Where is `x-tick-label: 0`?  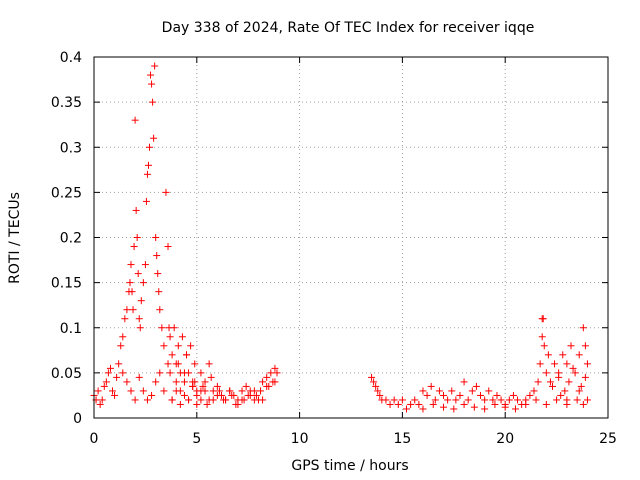
x-tick-label: 0 is located at coordinates (94, 439).